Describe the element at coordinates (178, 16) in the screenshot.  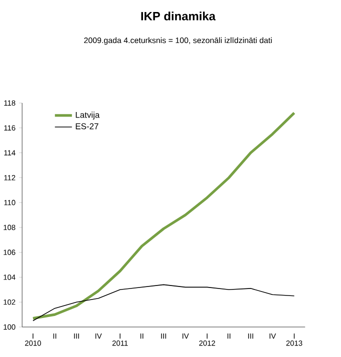
I see `chart-title: IKP dinamika` at that location.